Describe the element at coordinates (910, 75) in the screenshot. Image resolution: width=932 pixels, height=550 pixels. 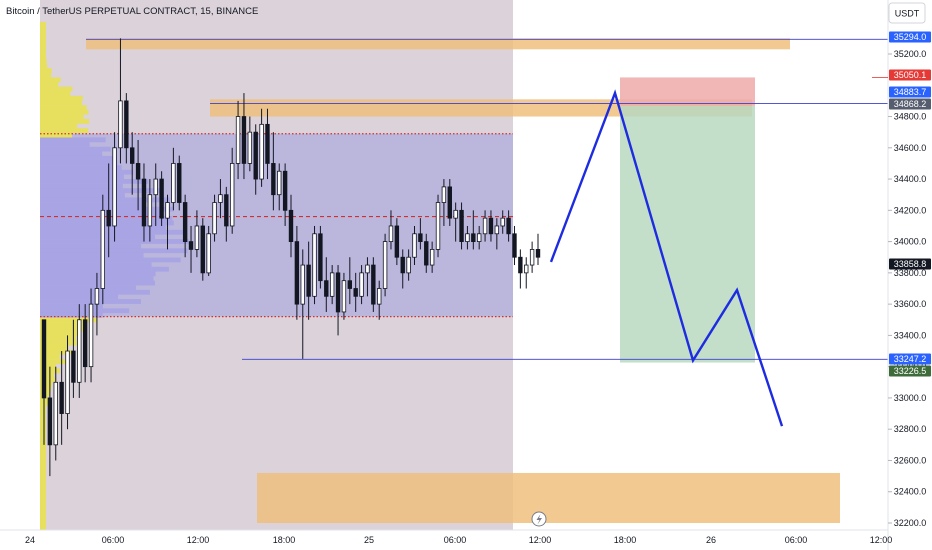
I see `price-label-box` at that location.